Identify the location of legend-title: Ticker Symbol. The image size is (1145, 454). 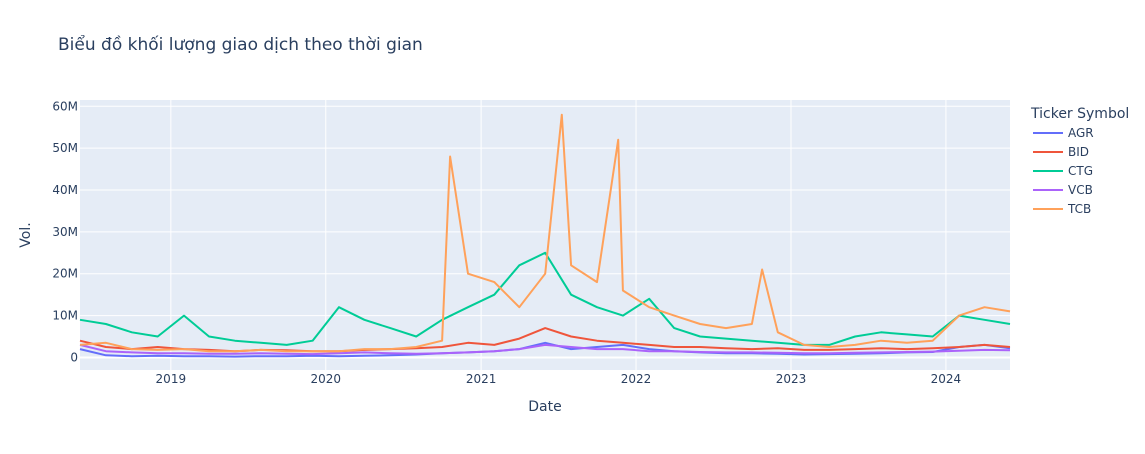
(1079, 114).